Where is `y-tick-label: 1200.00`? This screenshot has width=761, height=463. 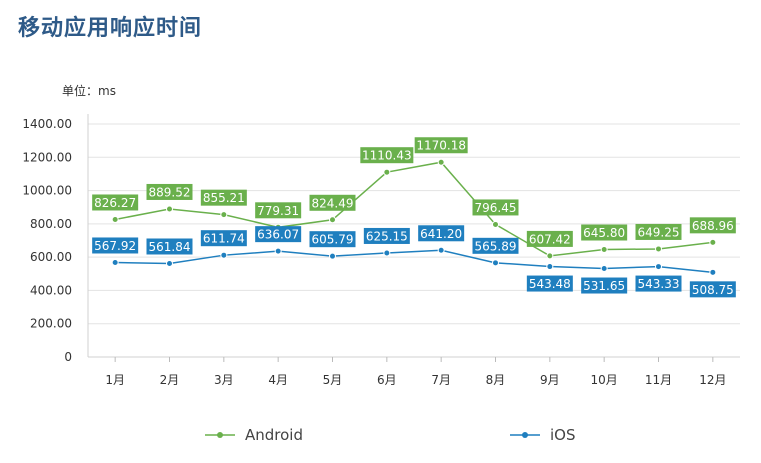
y-tick-label: 1200.00 is located at coordinates (47, 157).